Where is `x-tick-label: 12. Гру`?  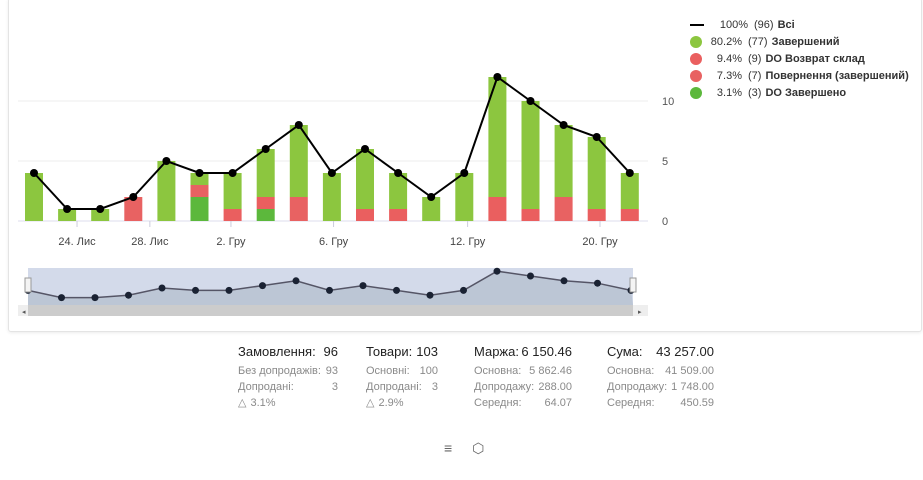 x-tick-label: 12. Гру is located at coordinates (468, 242).